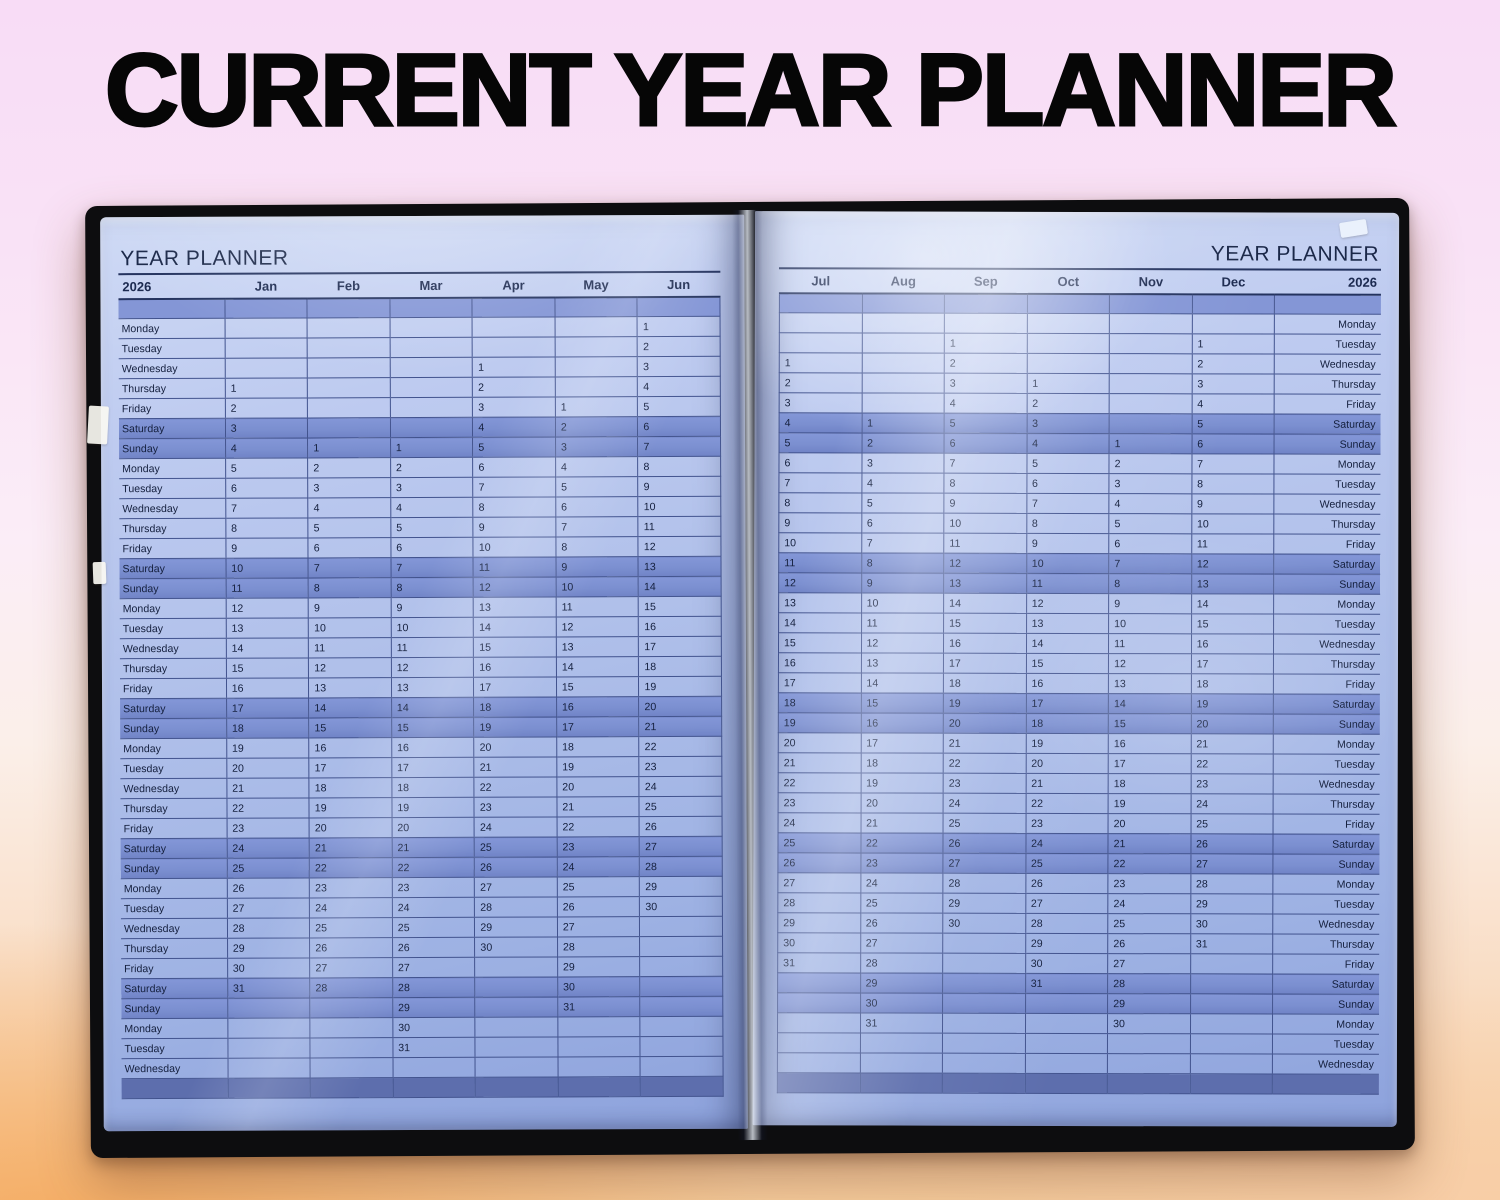 The width and height of the screenshot is (1500, 1200). What do you see at coordinates (419, 427) in the screenshot?
I see `planner-row: Saturday 3 4 2 6` at bounding box center [419, 427].